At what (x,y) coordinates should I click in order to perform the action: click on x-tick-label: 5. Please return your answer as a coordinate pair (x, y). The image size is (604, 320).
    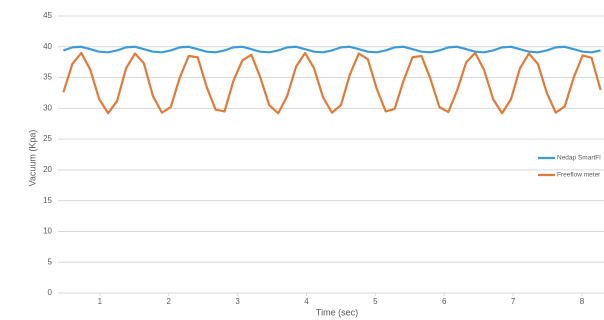
    Looking at the image, I should click on (375, 301).